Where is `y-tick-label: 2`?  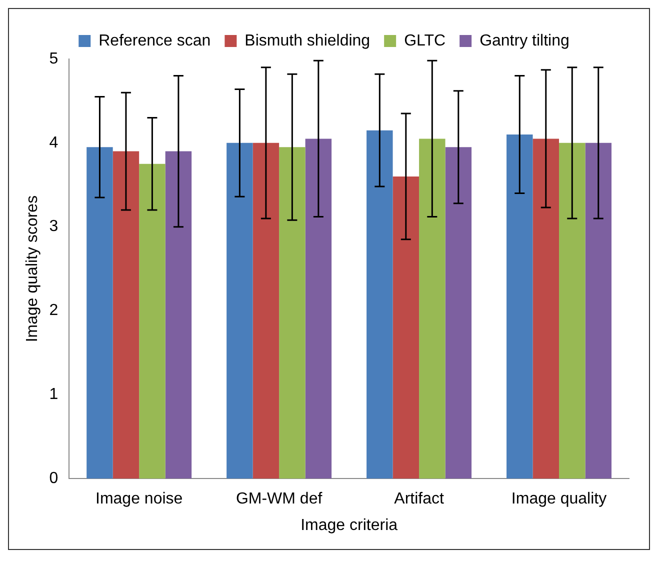 y-tick-label: 2 is located at coordinates (53, 311).